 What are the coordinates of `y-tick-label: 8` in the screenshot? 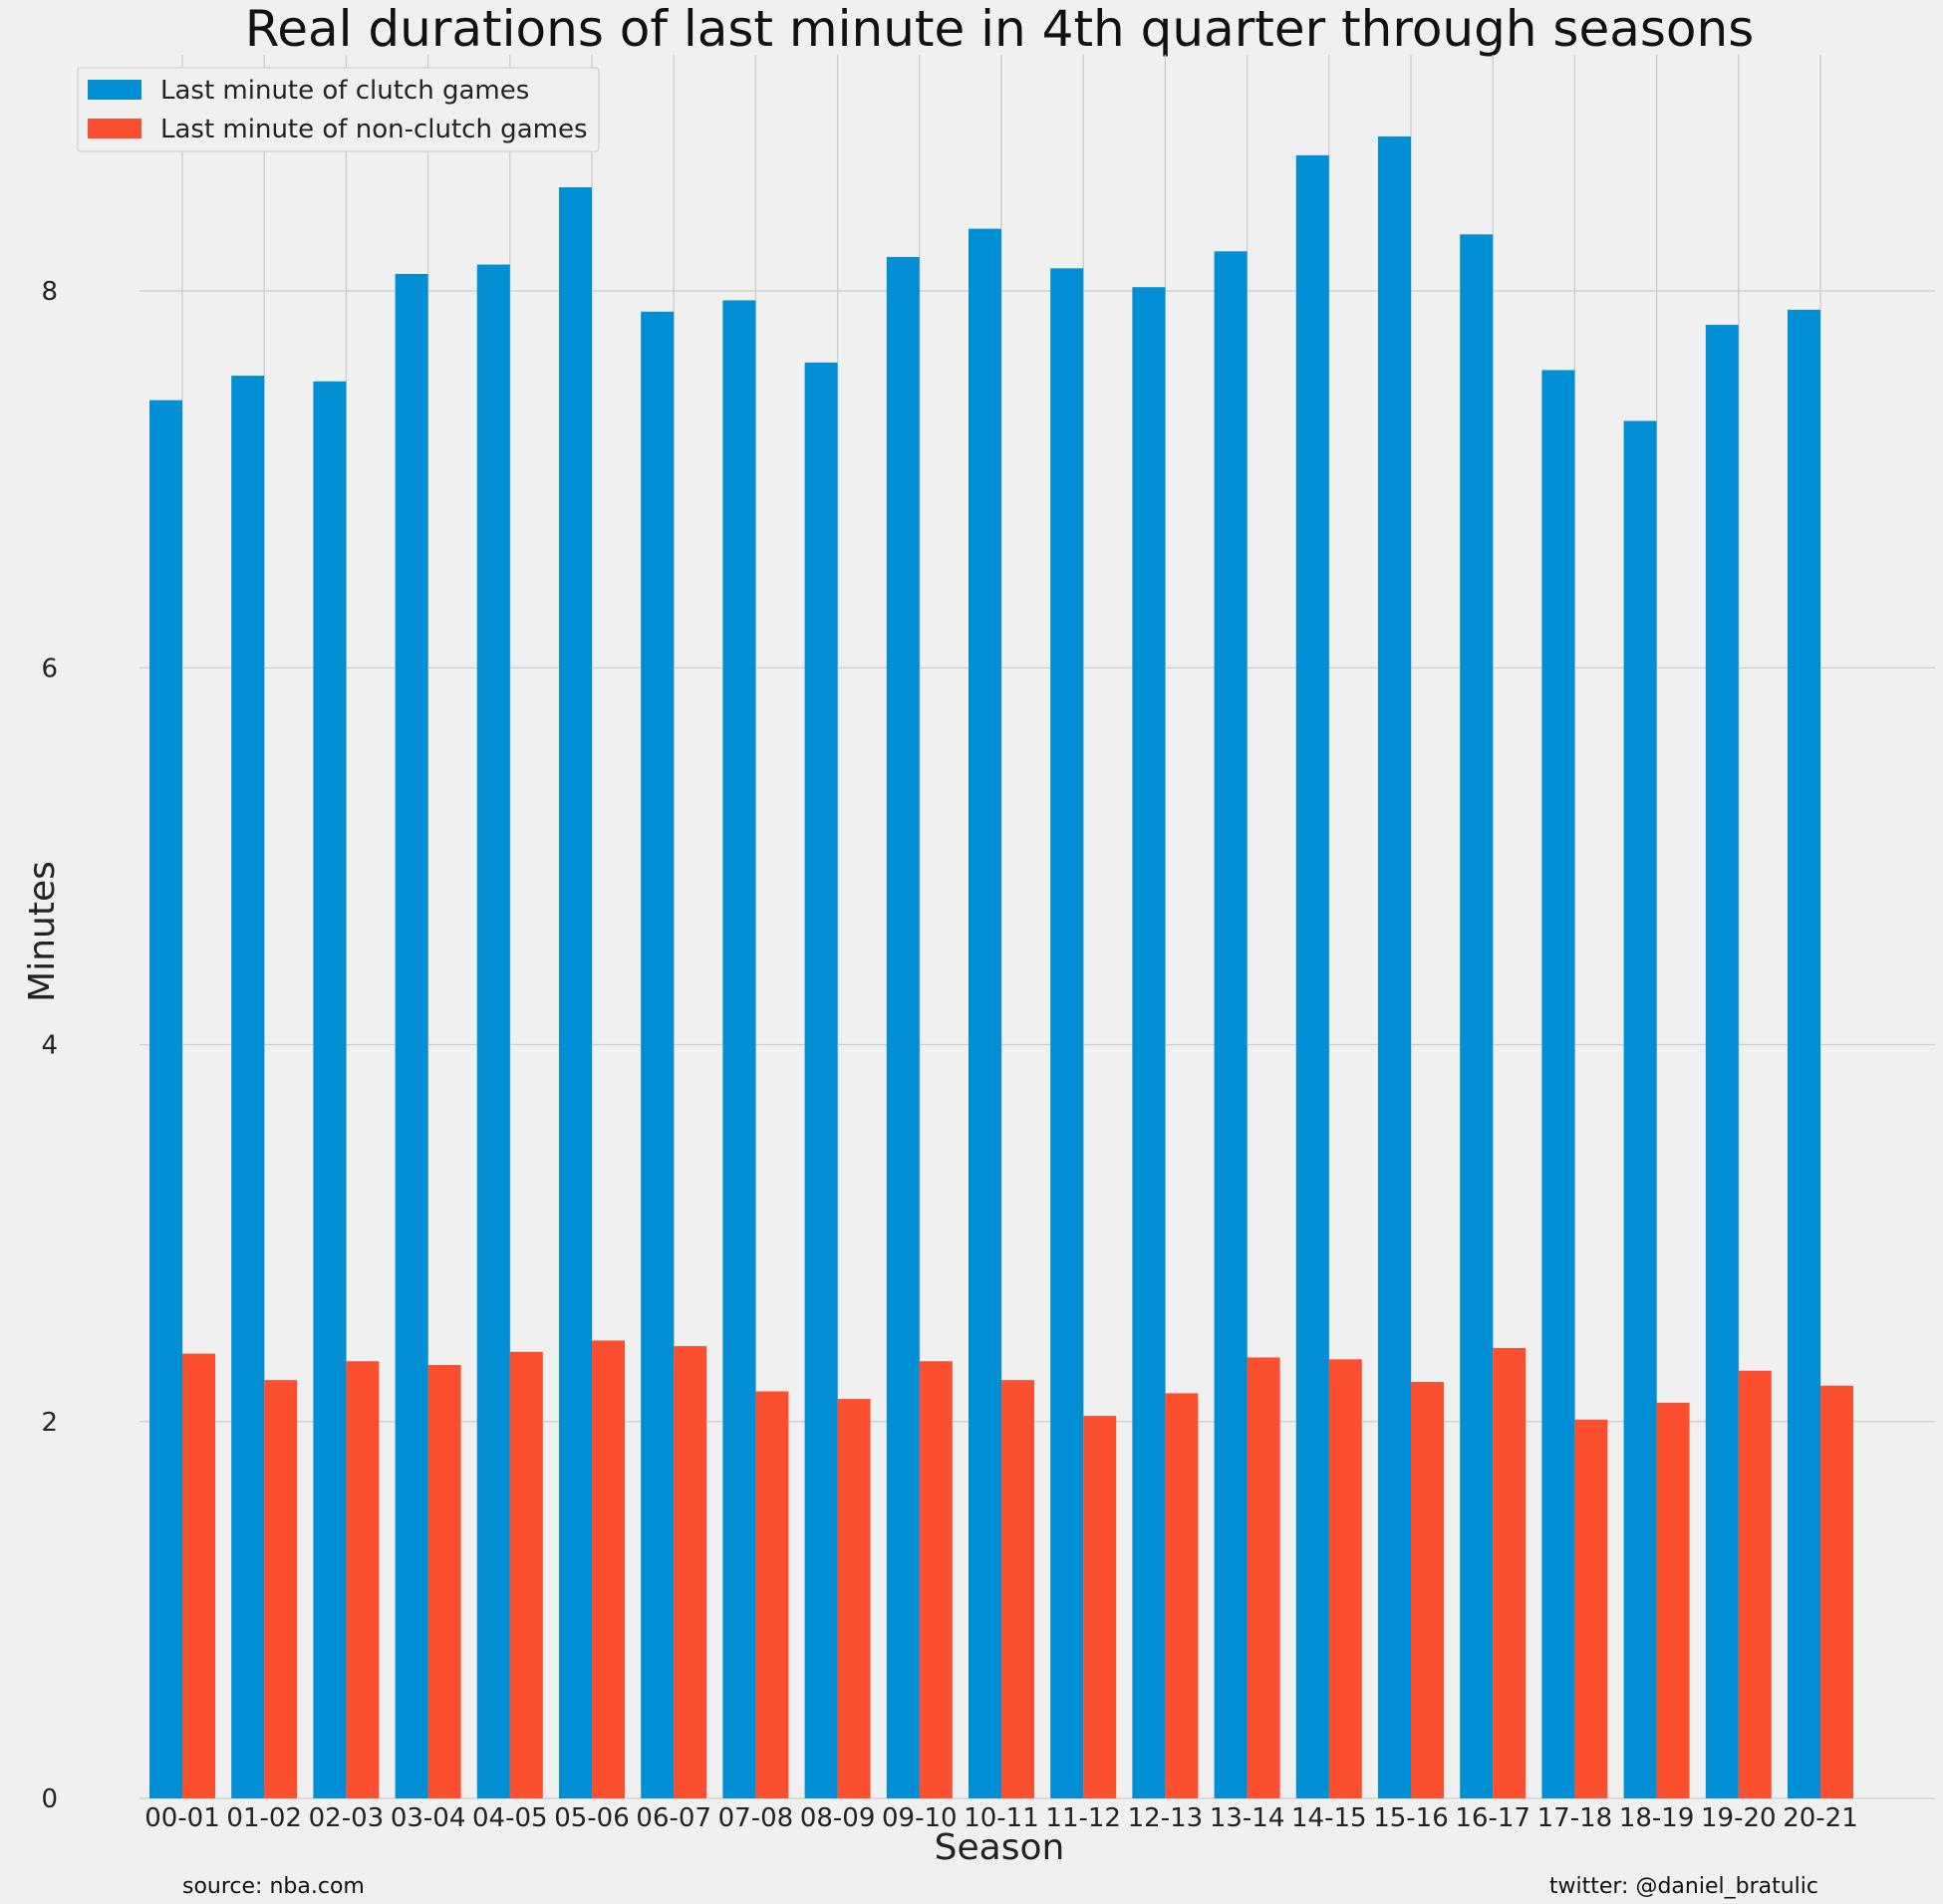 It's located at (50, 292).